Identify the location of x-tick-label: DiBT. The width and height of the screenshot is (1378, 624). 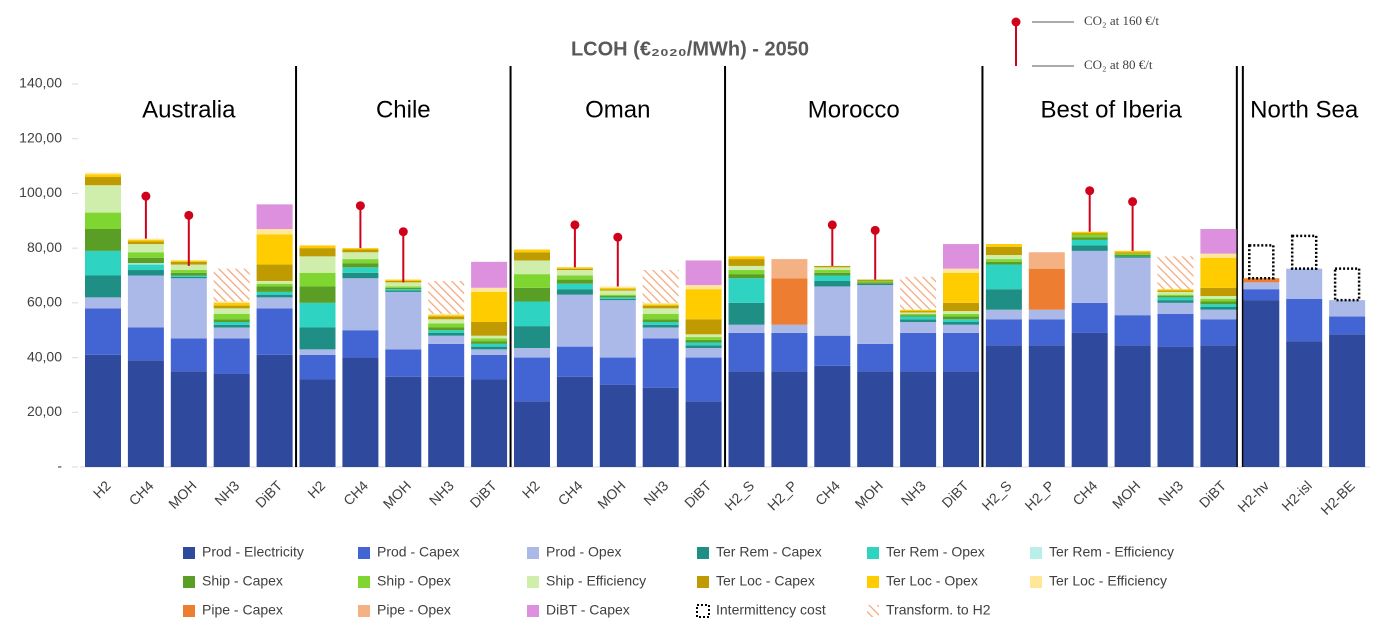
(955, 494).